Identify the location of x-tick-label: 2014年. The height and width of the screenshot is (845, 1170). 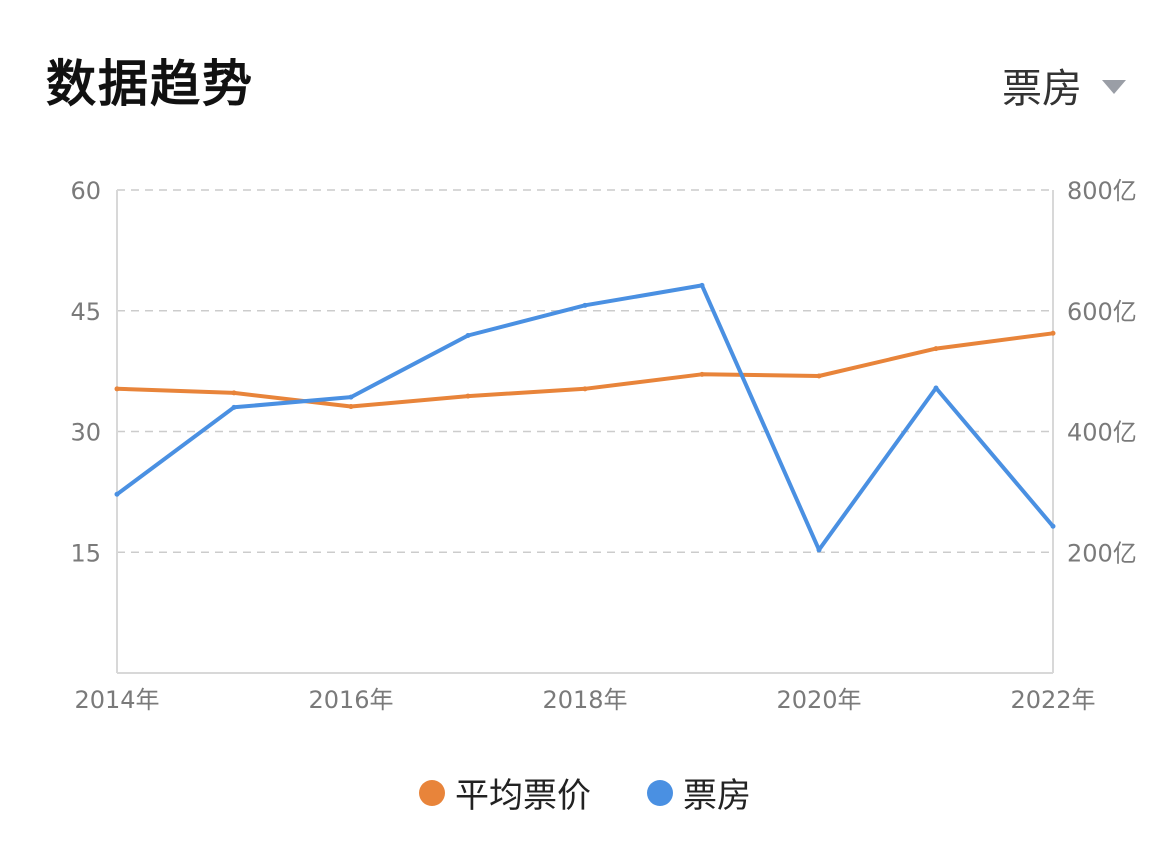
(116, 700).